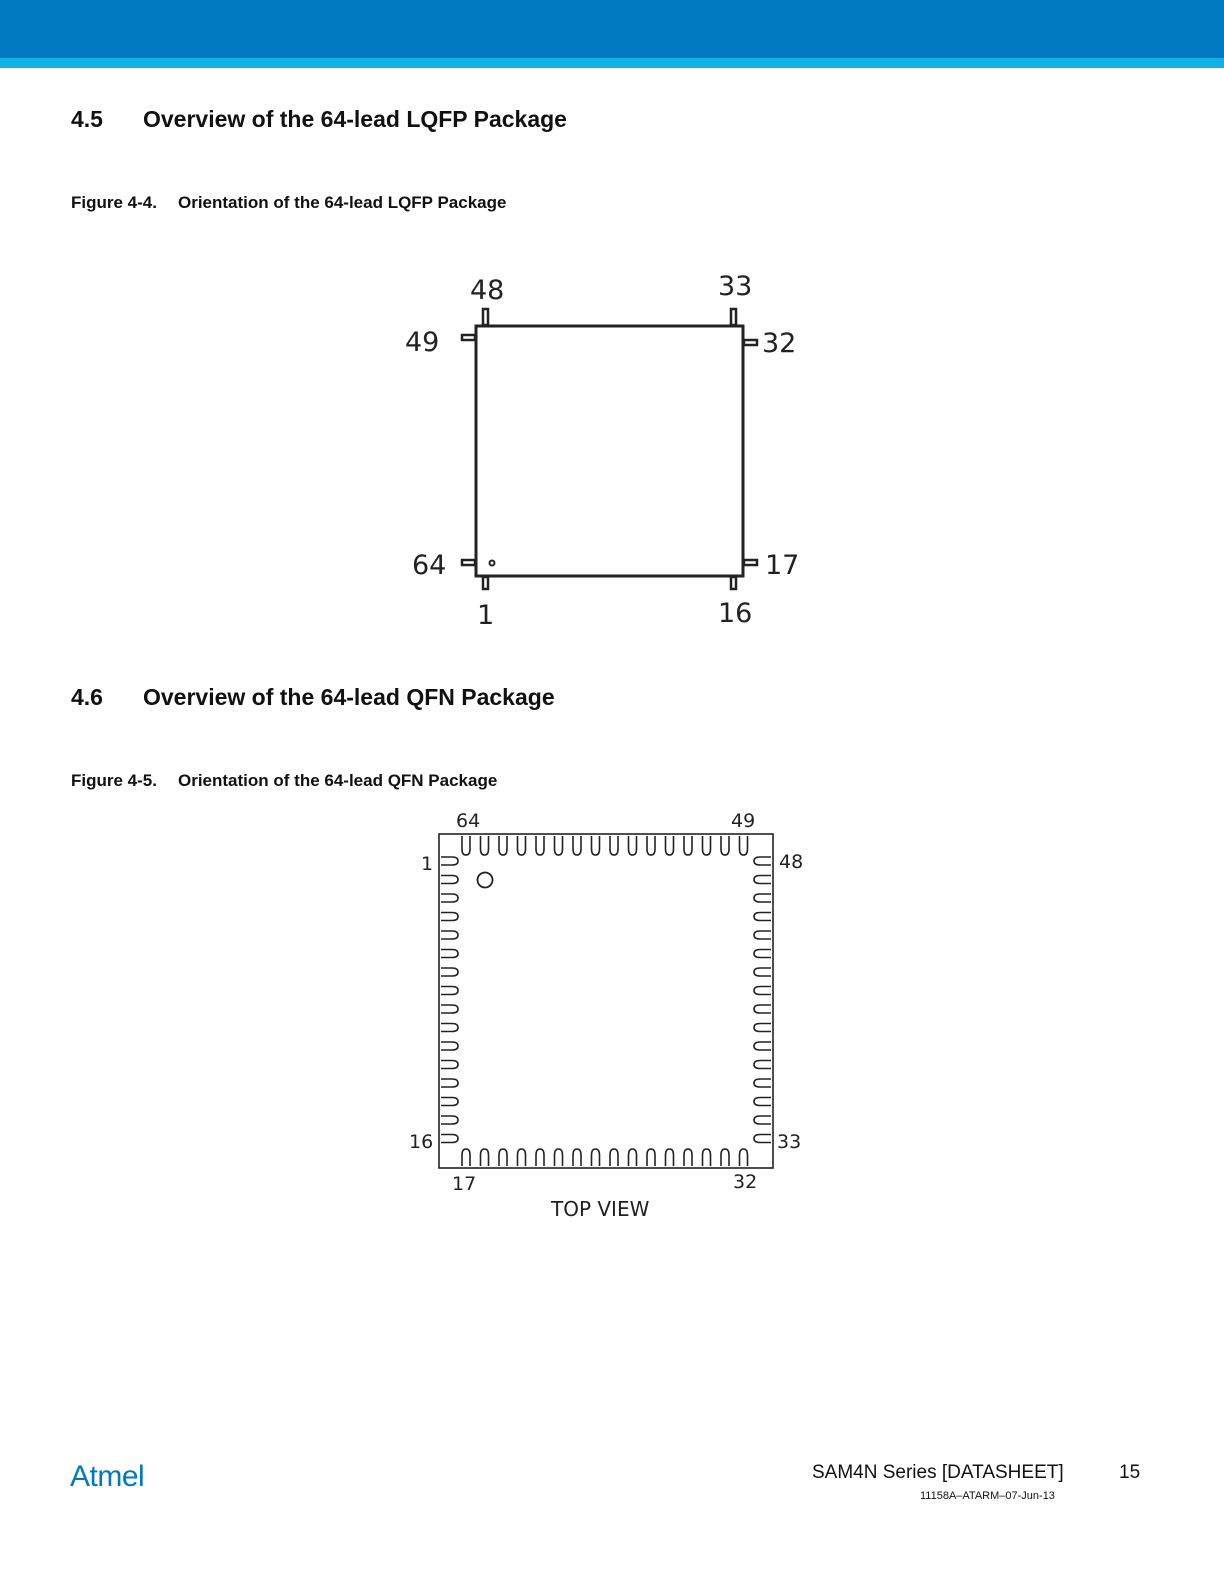 The width and height of the screenshot is (1224, 1584). I want to click on lqfp-label-48: 48, so click(487, 290).